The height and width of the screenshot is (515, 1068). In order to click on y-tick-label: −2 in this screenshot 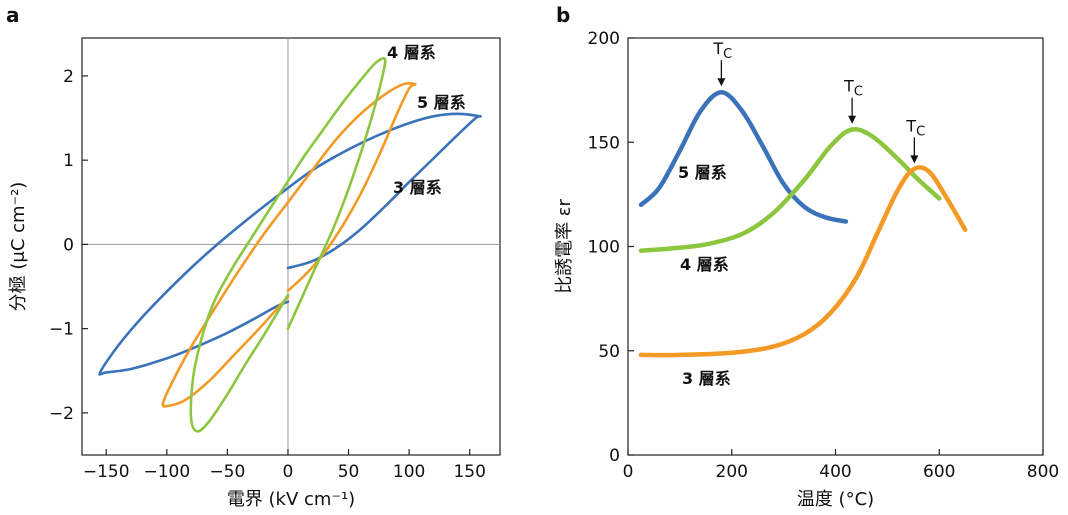, I will do `click(61, 414)`.